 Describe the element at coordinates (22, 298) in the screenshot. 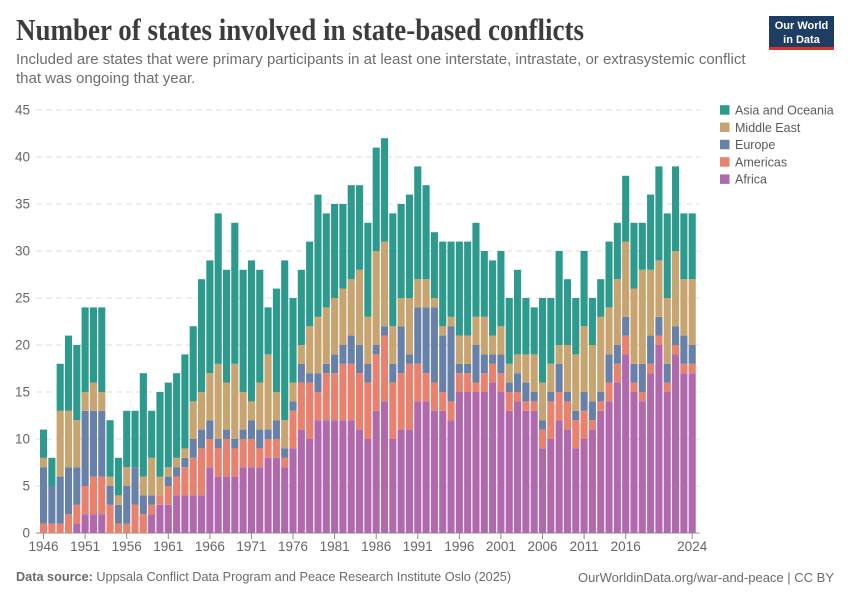

I see `svg-text: 25` at that location.